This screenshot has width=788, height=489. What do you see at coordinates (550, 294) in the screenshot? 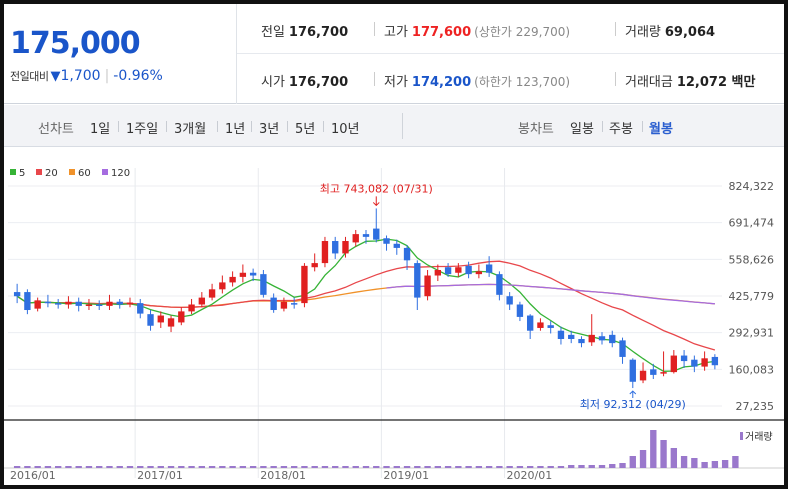
I see `ma120-line` at bounding box center [550, 294].